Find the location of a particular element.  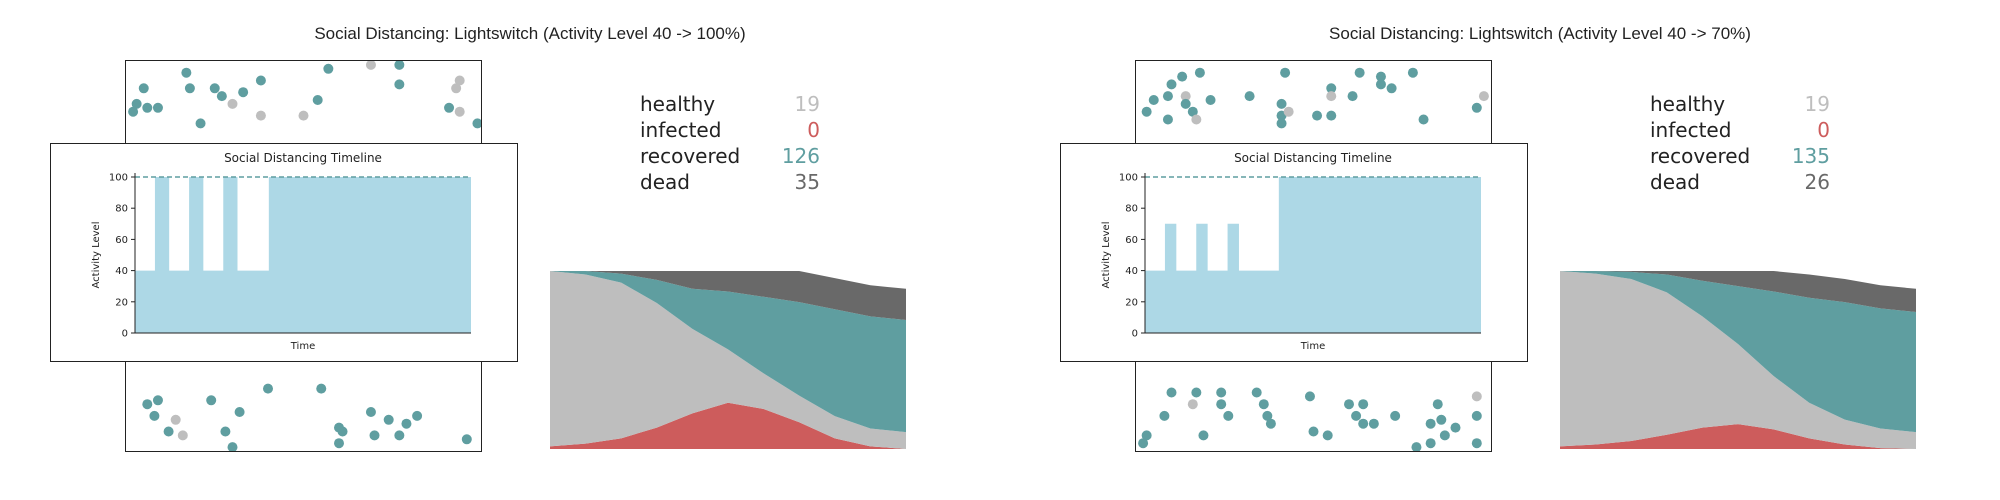

stat-label: healthy is located at coordinates (678, 104).